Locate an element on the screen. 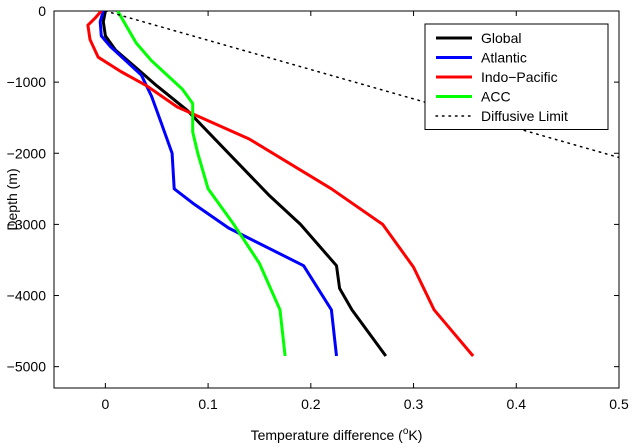 This screenshot has width=633, height=448. legend-label: ACC is located at coordinates (496, 97).